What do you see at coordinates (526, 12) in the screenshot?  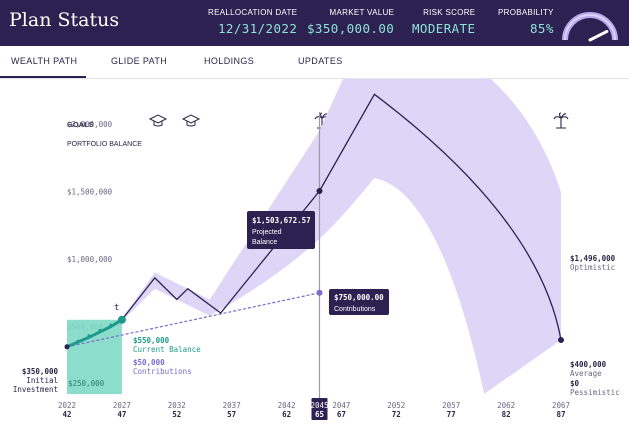 I see `stat-label: PROBABILITY` at bounding box center [526, 12].